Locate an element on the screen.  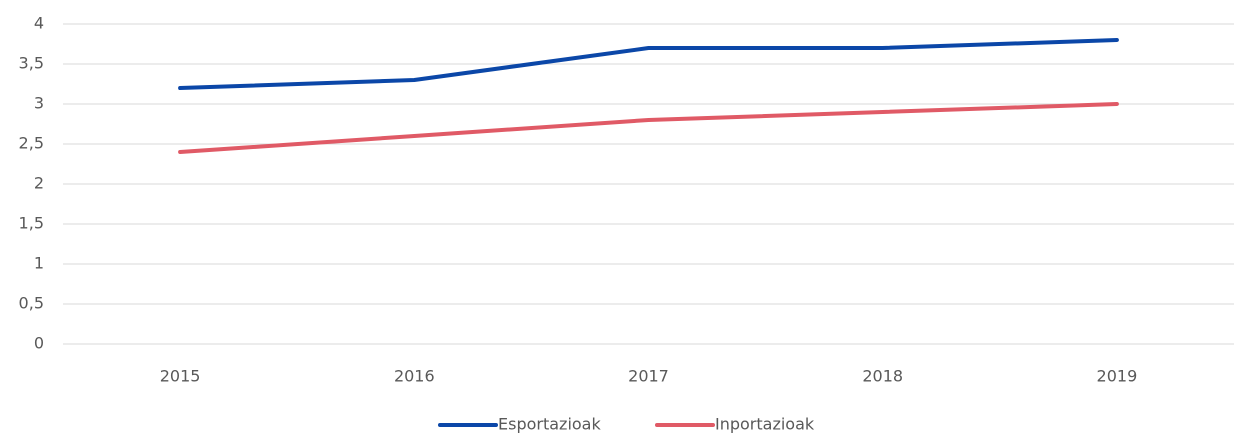
y-tick-label: 0,5 is located at coordinates (31, 303).